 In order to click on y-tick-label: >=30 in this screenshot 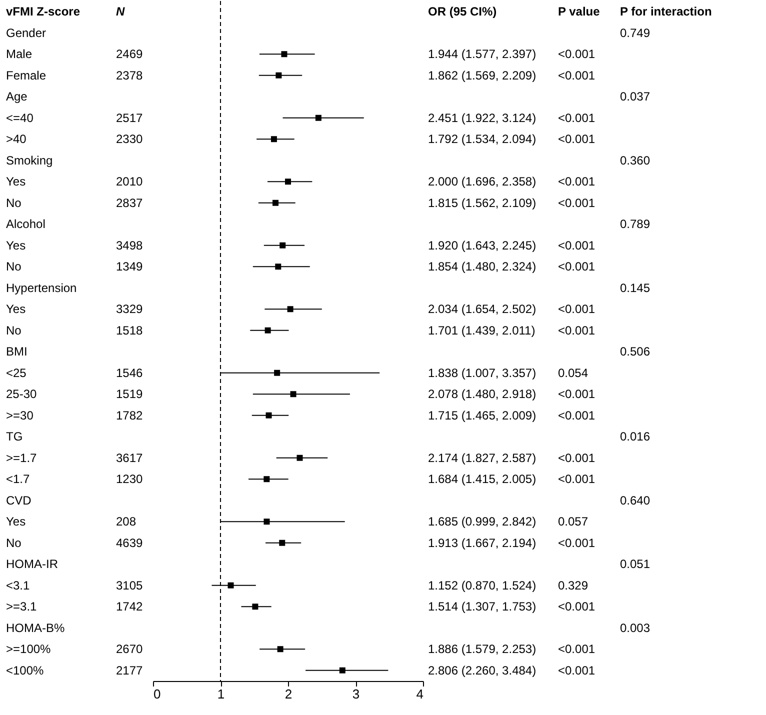, I will do `click(20, 415)`.